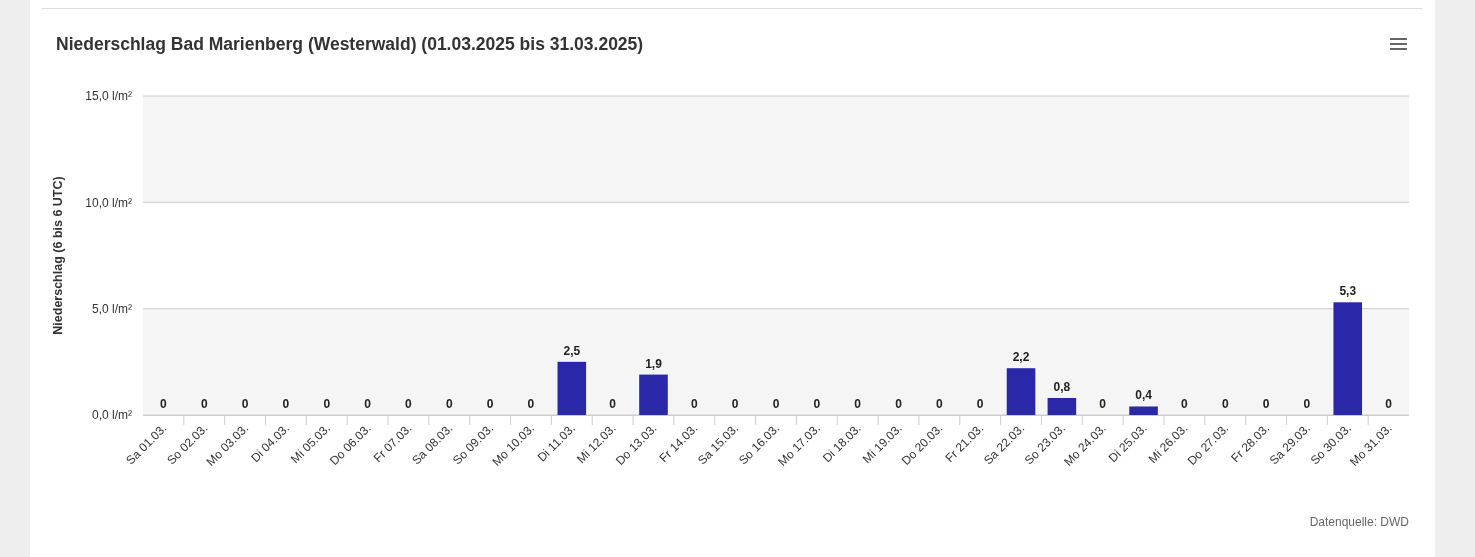 The image size is (1475, 557). Describe the element at coordinates (58, 255) in the screenshot. I see `y-axis-title: Niederschlag (6 bis 6 UTC)` at that location.